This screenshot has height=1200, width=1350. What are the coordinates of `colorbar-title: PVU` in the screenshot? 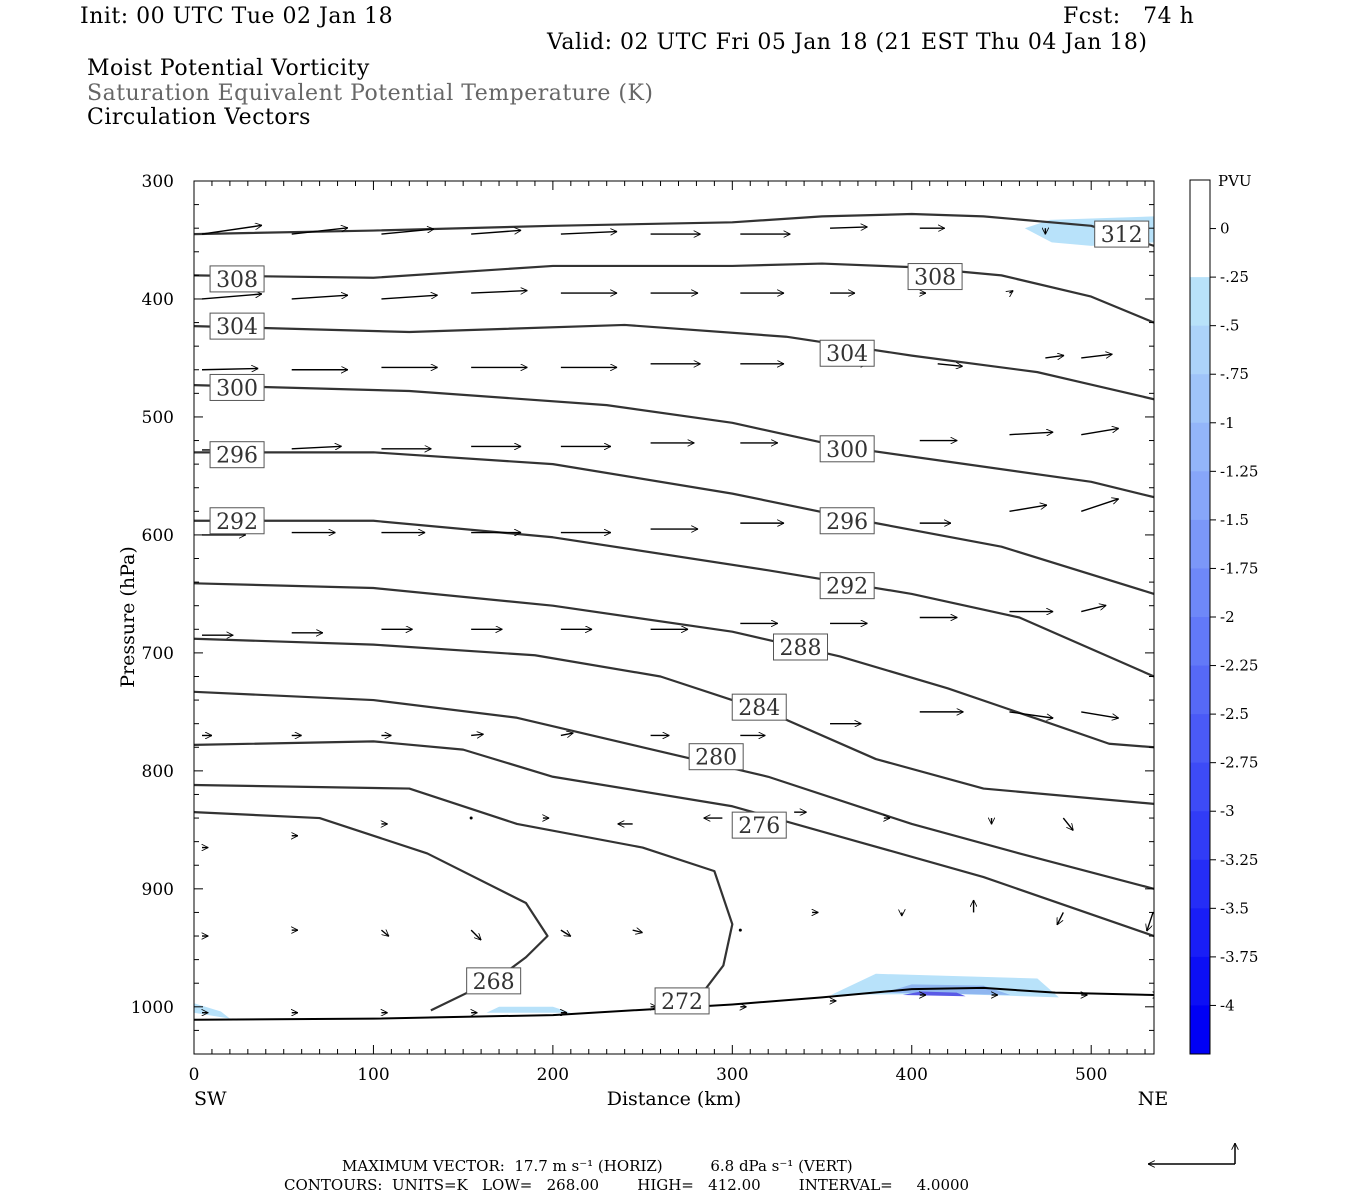 It's located at (1235, 181).